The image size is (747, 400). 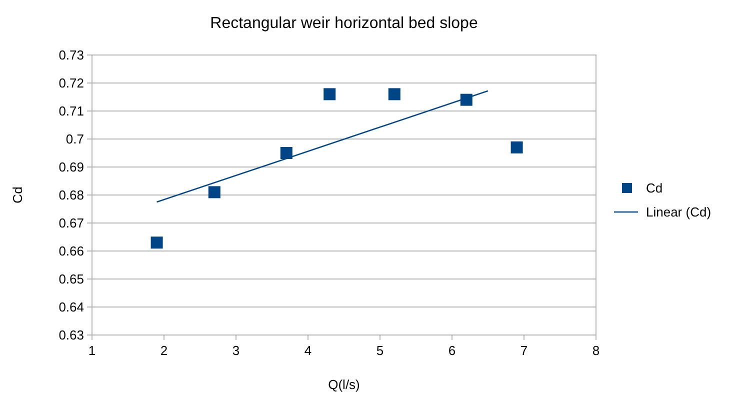 I want to click on x-tick-label: 3, so click(x=236, y=350).